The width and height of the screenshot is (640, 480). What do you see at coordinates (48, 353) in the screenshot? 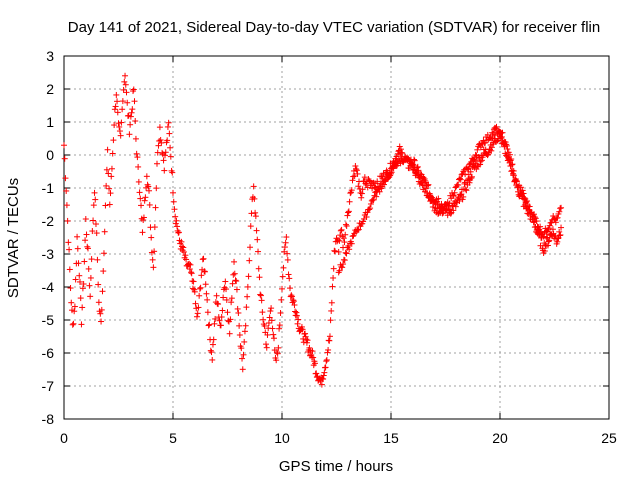
I see `y-tick-label: -6` at bounding box center [48, 353].